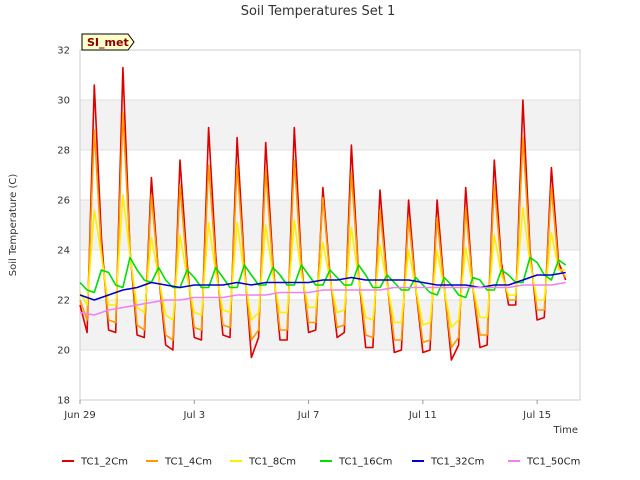 The image size is (640, 480). I want to click on chart-title: Soil Temperatures Set 1, so click(318, 11).